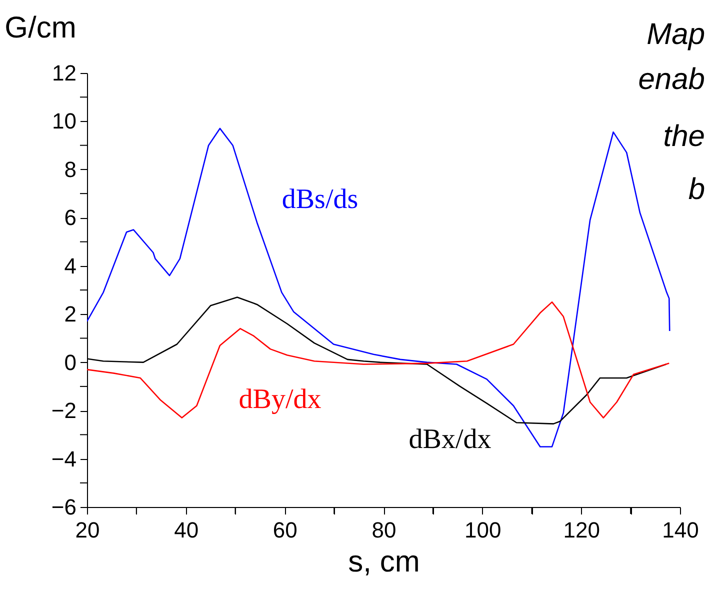 Image resolution: width=711 pixels, height=607 pixels. Describe the element at coordinates (696, 189) in the screenshot. I see `text: b` at that location.